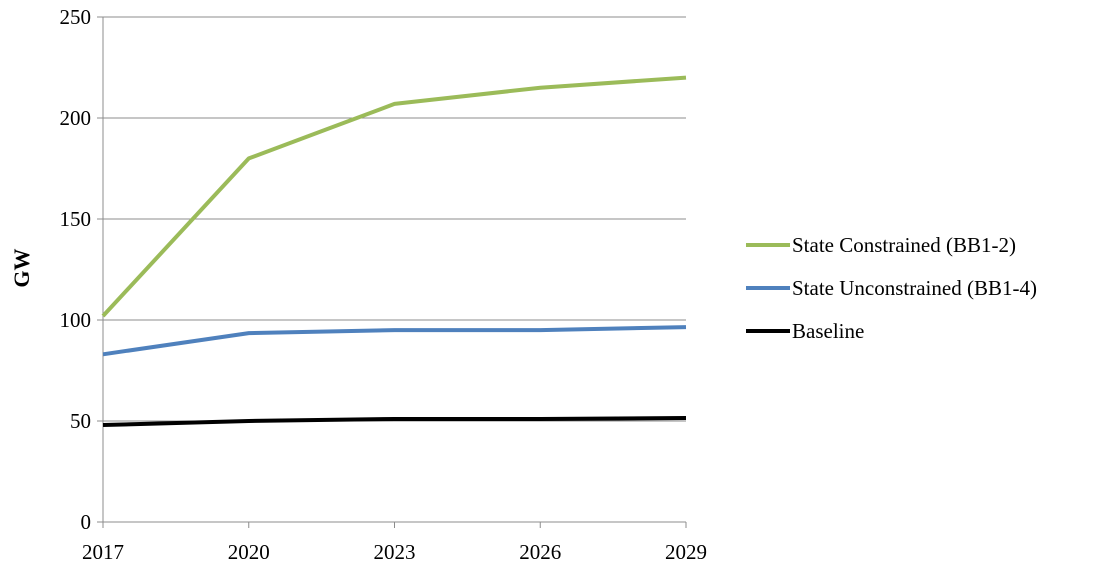  Describe the element at coordinates (686, 327) in the screenshot. I see `data-point-series-1-2029` at that location.